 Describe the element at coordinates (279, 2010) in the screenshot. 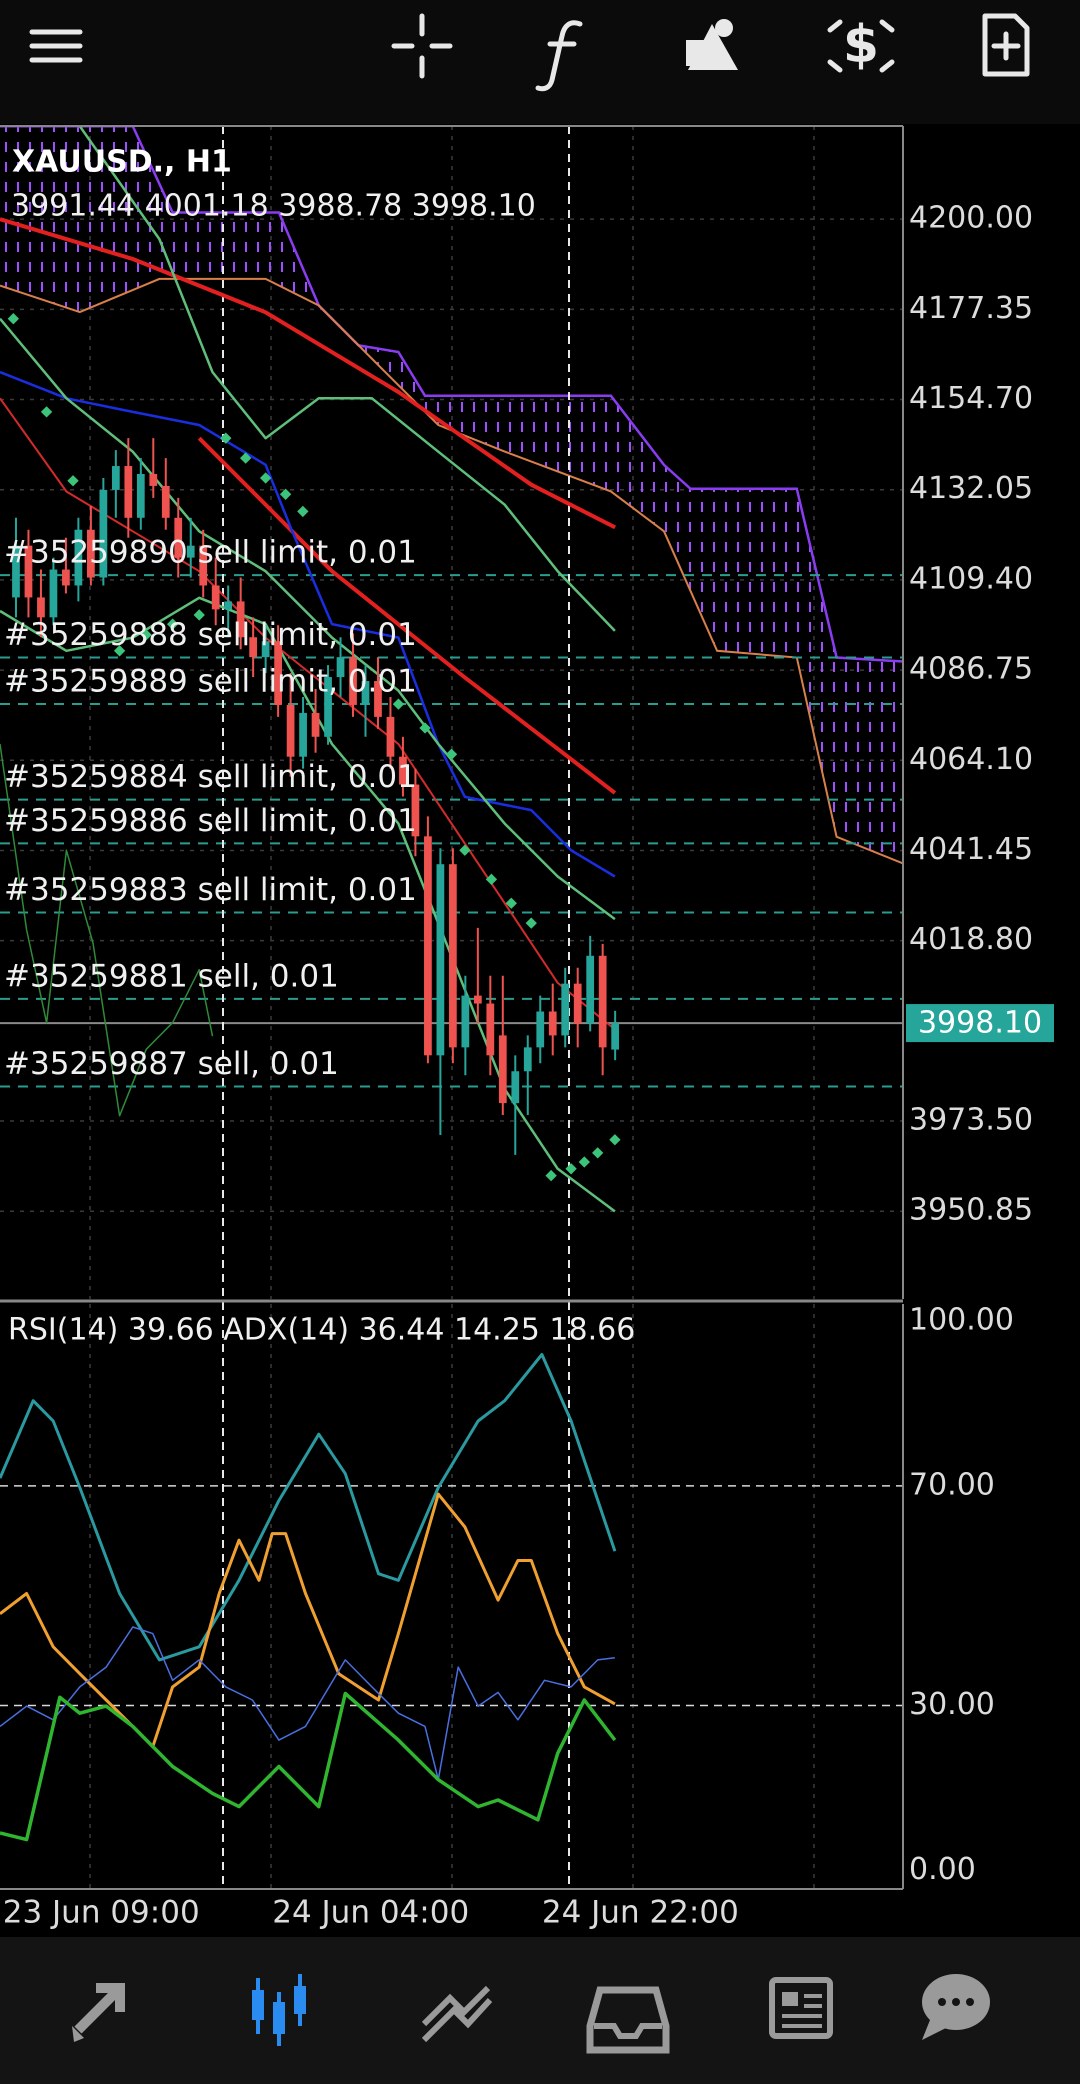

I see `chart-tab` at that location.